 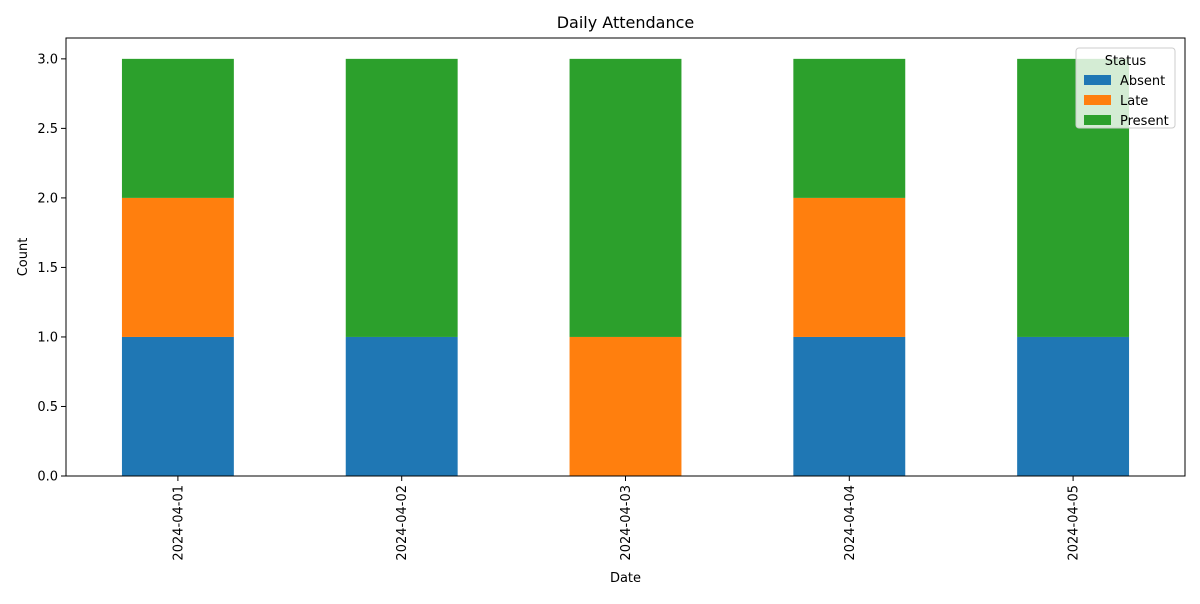 What do you see at coordinates (850, 523) in the screenshot?
I see `x-tick-label: 2024-04-04` at bounding box center [850, 523].